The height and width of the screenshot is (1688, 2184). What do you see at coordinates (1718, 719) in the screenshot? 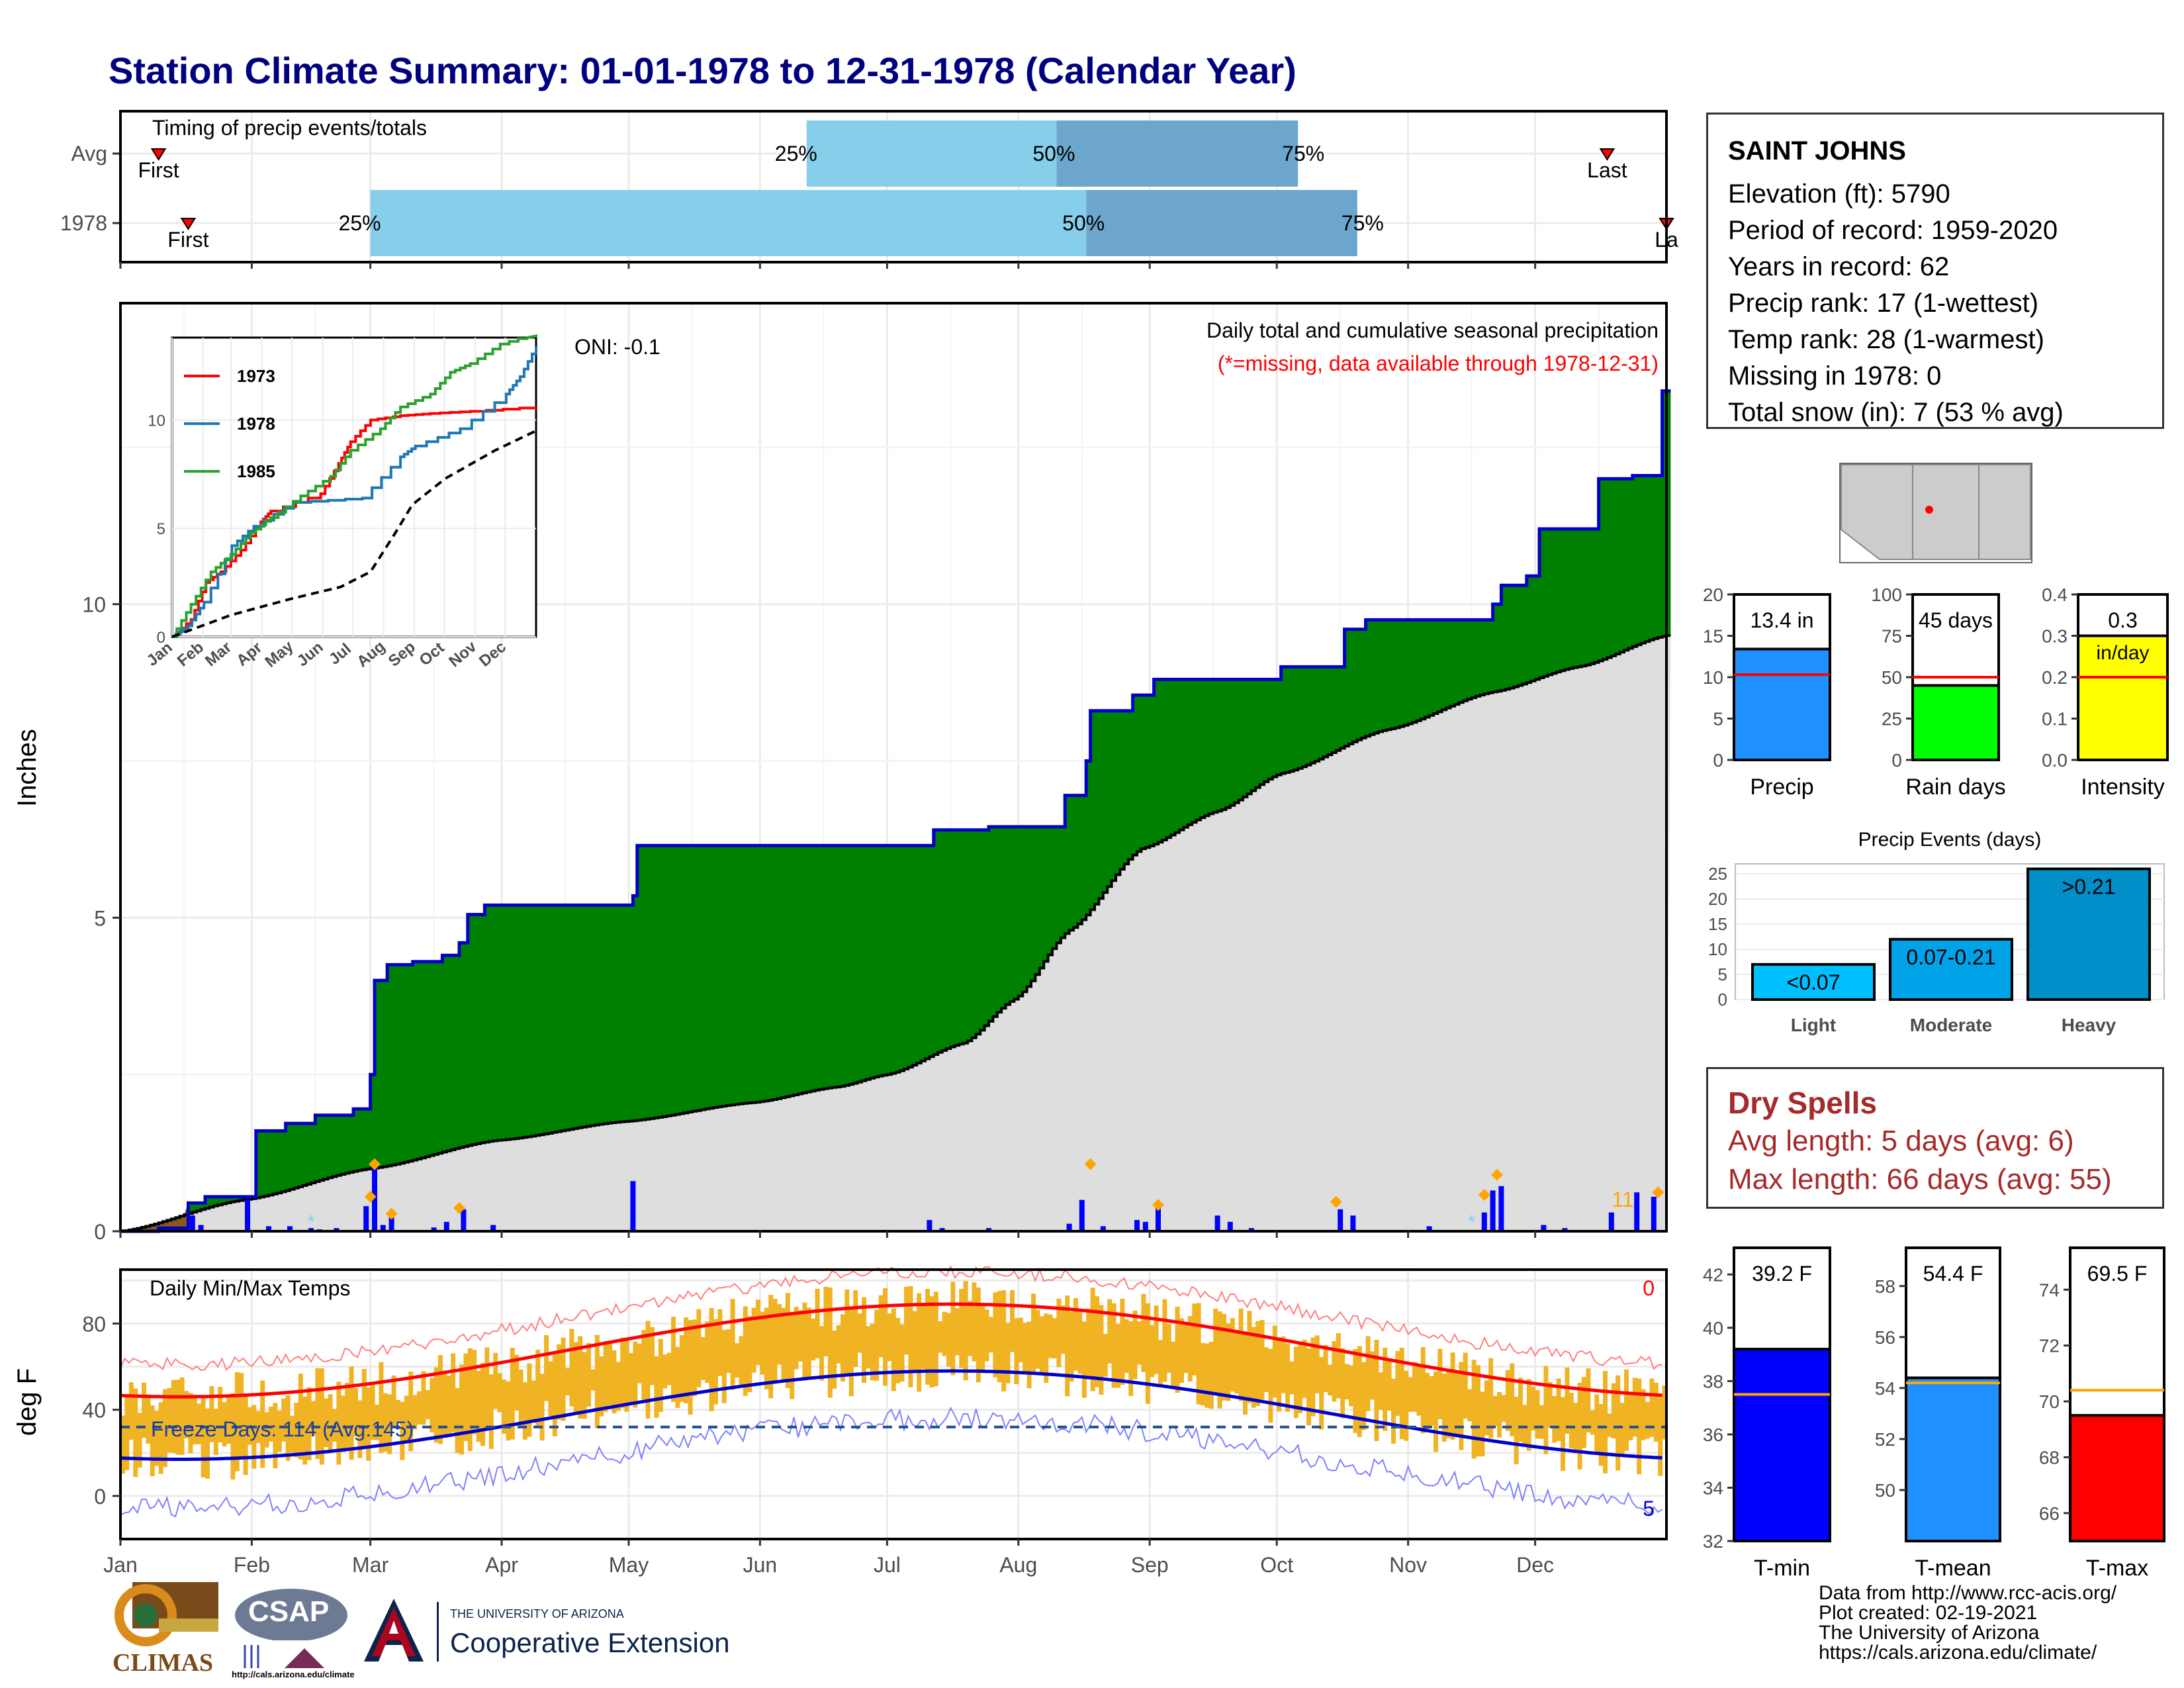
I see `small-y-tick-label: 5` at bounding box center [1718, 719].